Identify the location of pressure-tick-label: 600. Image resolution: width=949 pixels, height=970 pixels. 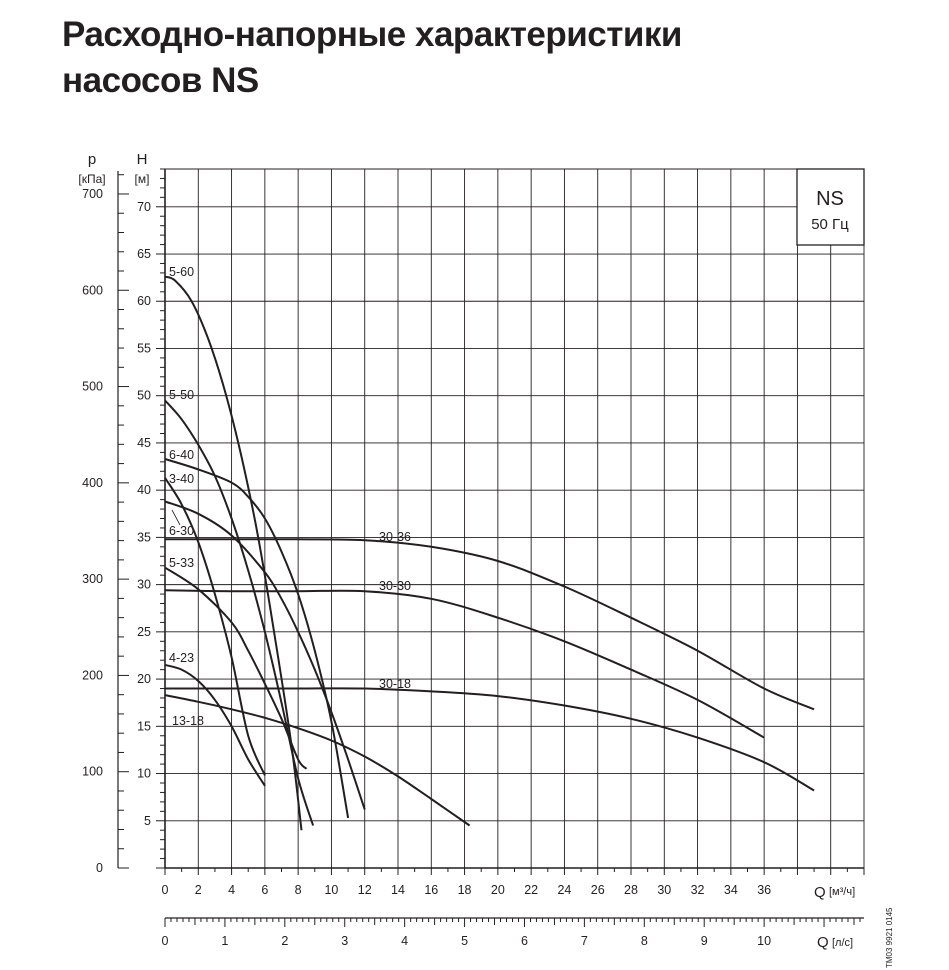
(92, 290).